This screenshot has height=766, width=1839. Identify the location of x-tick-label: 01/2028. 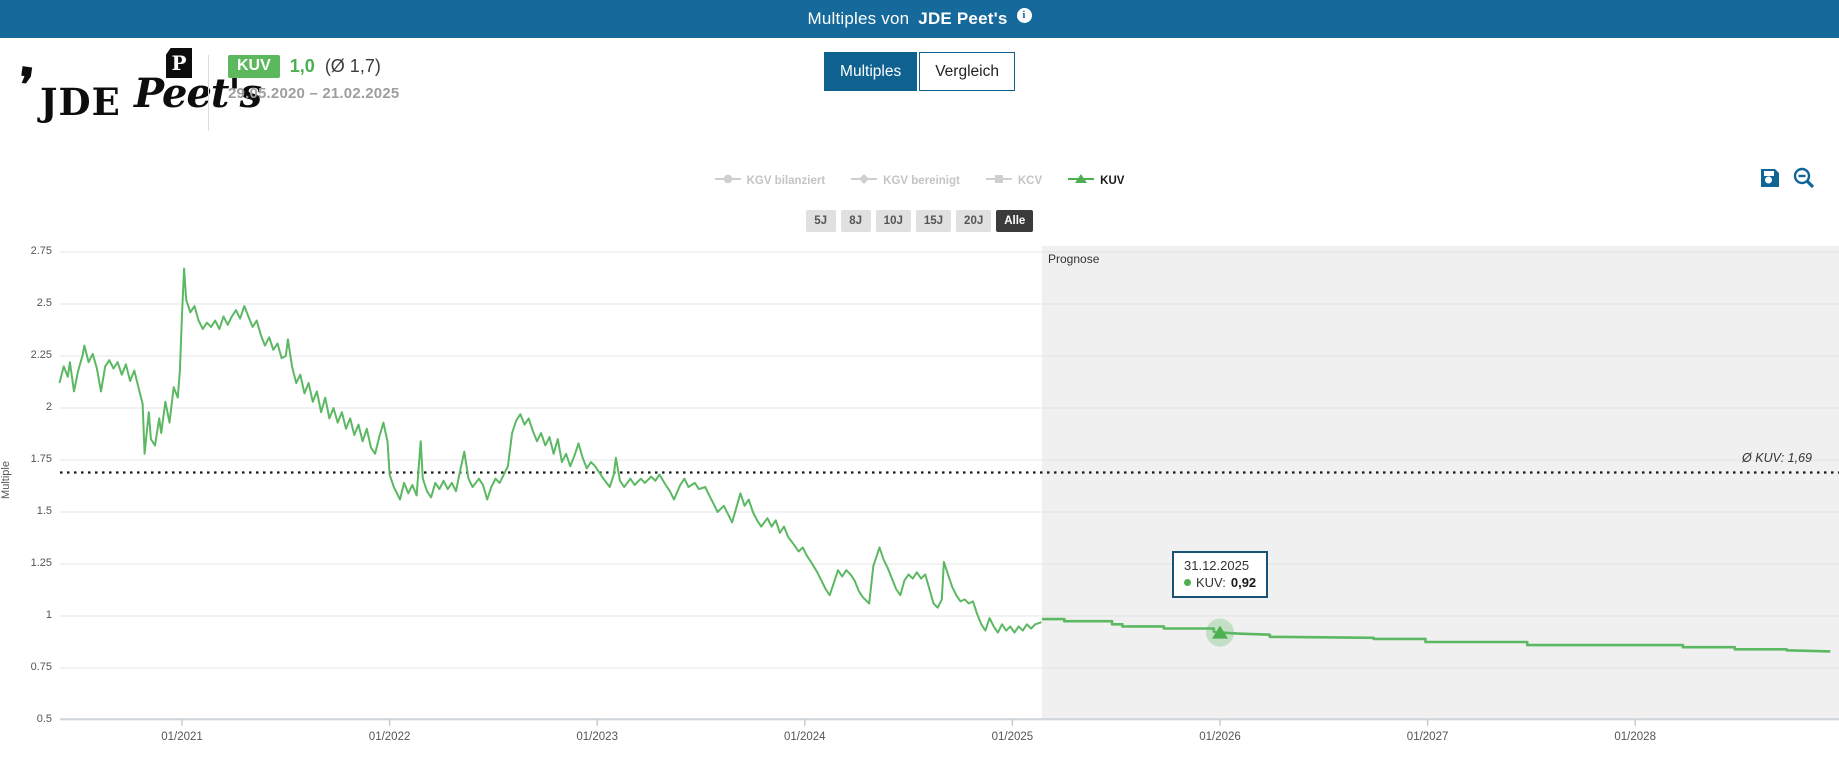
(1635, 737).